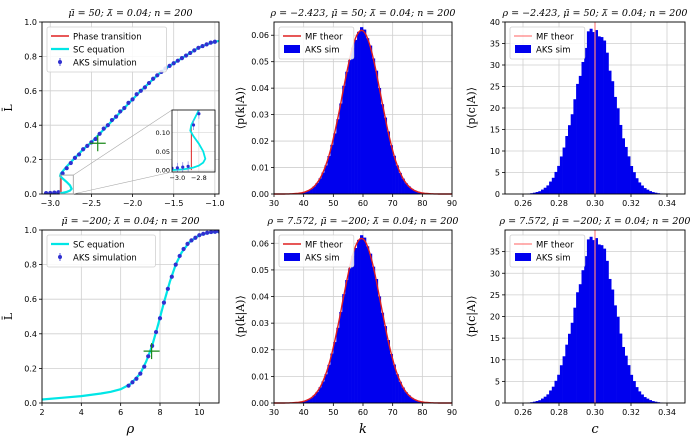  Describe the element at coordinates (105, 64) in the screenshot. I see `legend-label: AKS simulation` at that location.